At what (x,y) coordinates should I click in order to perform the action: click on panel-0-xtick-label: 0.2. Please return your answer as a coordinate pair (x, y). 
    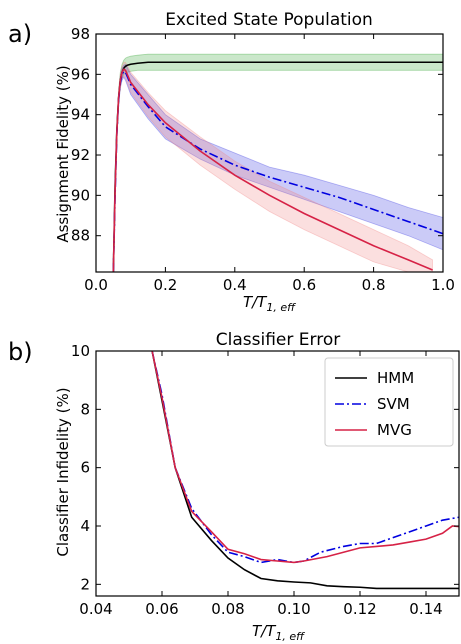
    Looking at the image, I should click on (165, 285).